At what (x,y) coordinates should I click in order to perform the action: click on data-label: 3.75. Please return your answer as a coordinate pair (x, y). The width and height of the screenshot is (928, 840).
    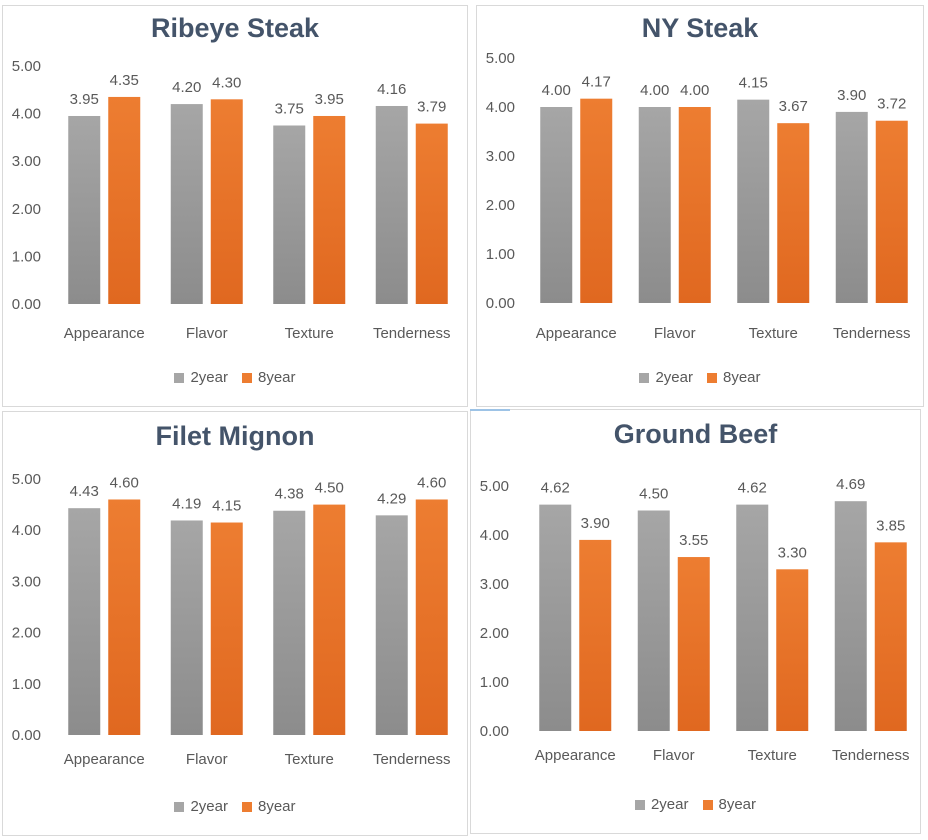
    Looking at the image, I should click on (289, 109).